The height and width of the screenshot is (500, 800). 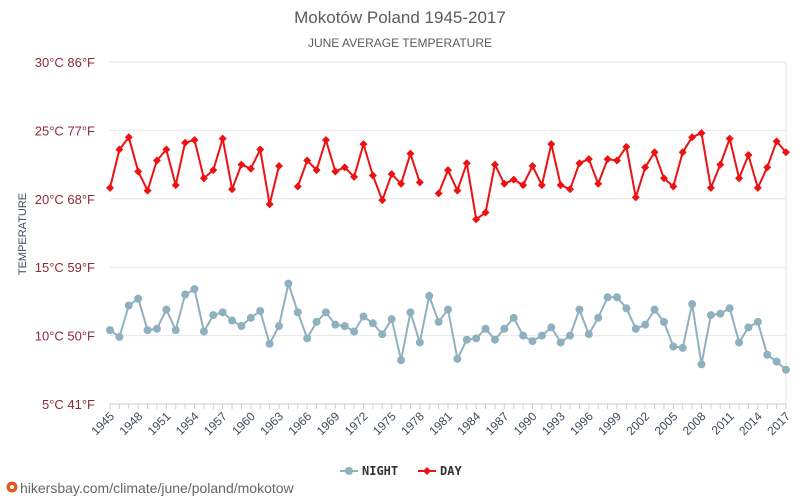 I want to click on legend-item-day: DAY, so click(x=440, y=471).